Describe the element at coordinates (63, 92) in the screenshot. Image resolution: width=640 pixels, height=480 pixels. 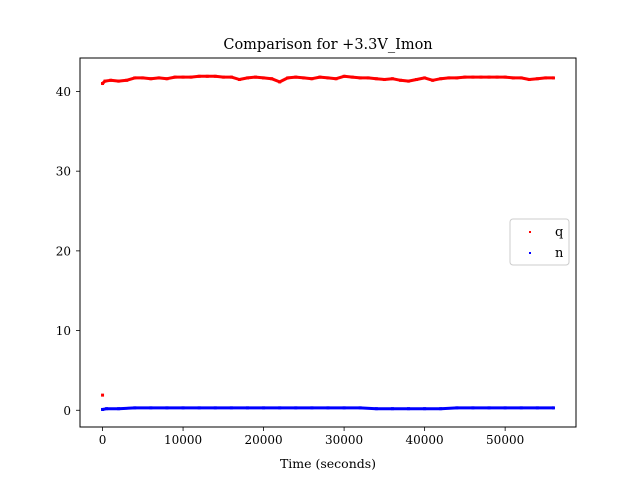
I see `y-tick-label: 40` at that location.